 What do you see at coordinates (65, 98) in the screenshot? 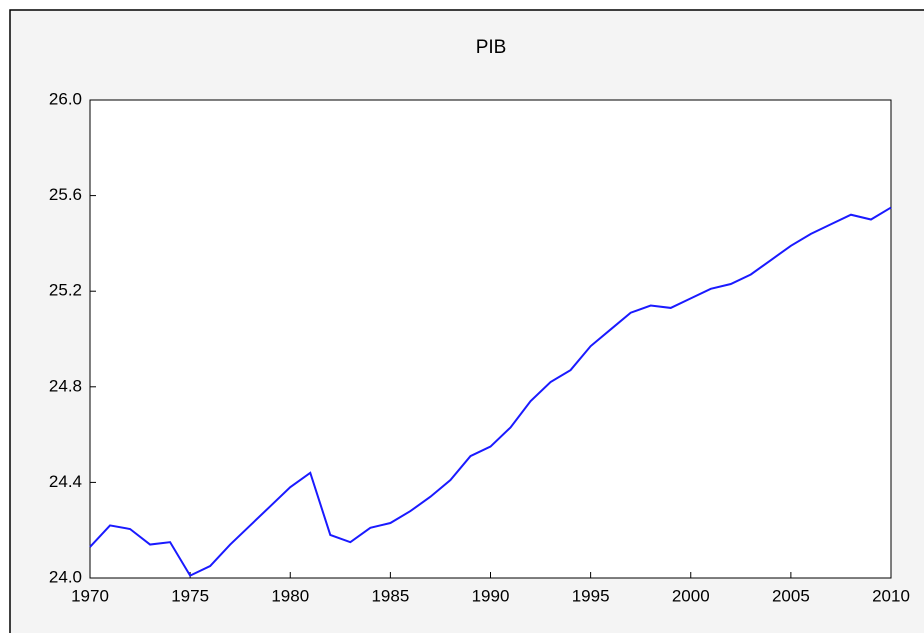
I see `y-tick-label: 26.0` at bounding box center [65, 98].